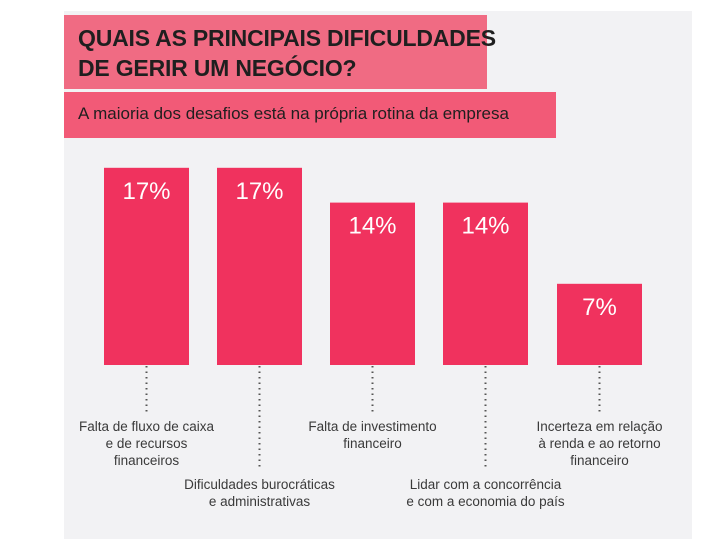 This screenshot has height=540, width=720. What do you see at coordinates (485, 501) in the screenshot?
I see `category-label-4-line-2: e com a economia do país` at bounding box center [485, 501].